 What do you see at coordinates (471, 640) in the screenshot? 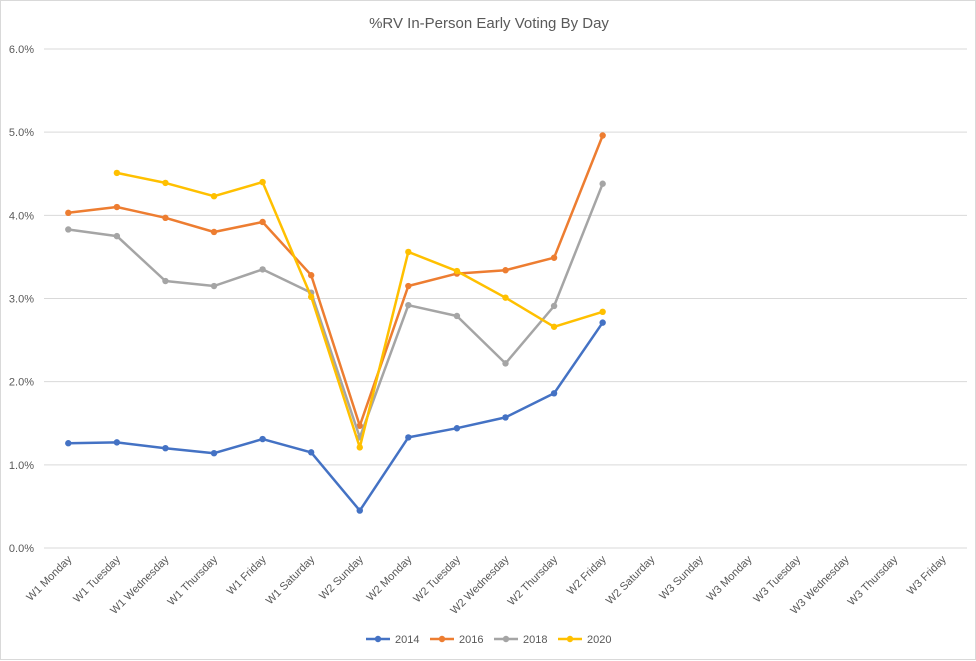
I see `legend-label: 2016` at bounding box center [471, 640].